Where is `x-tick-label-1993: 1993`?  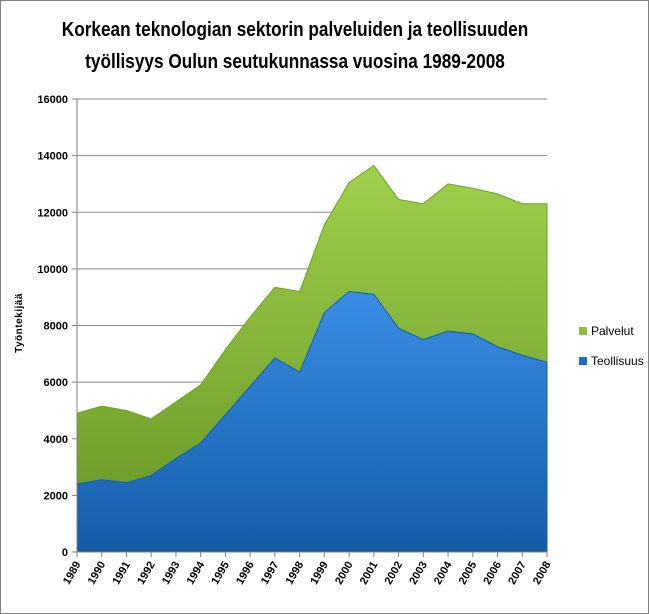
x-tick-label-1993: 1993 is located at coordinates (171, 573).